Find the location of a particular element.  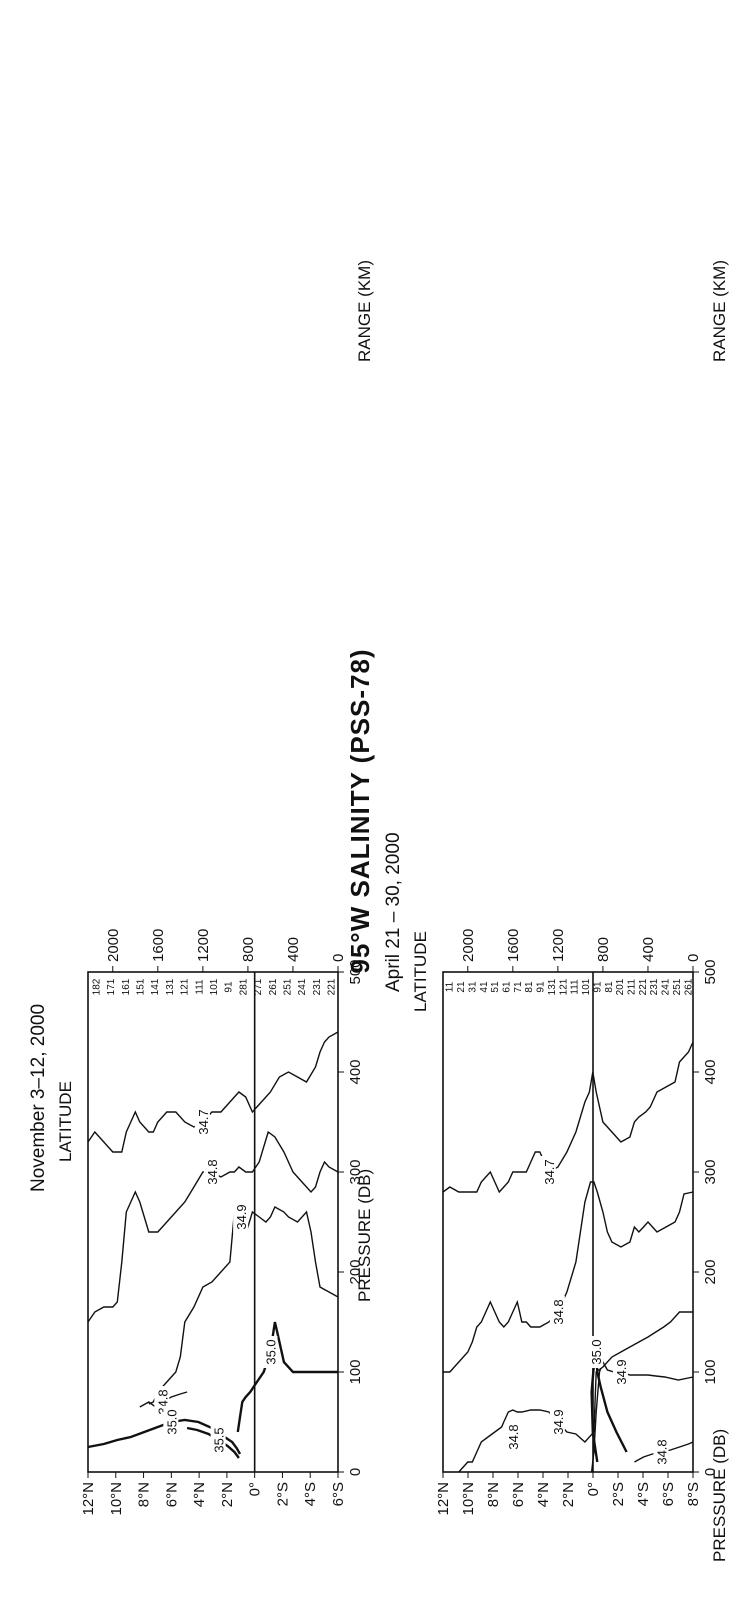

latitude-tick-label: 8°N is located at coordinates (144, 1494).